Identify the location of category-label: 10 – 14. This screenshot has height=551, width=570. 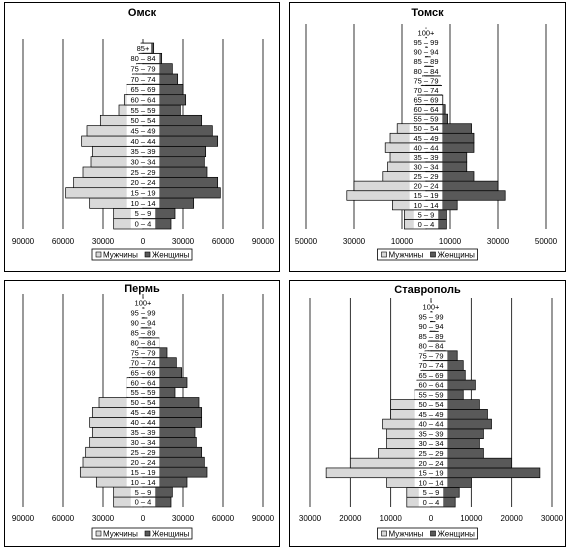
(142, 482).